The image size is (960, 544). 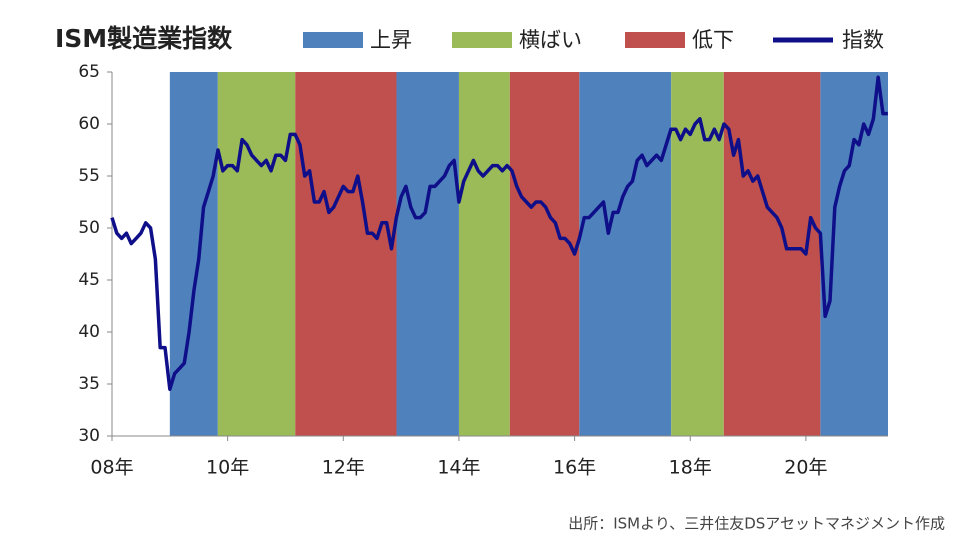 I want to click on legend-label: 低下, so click(x=713, y=40).